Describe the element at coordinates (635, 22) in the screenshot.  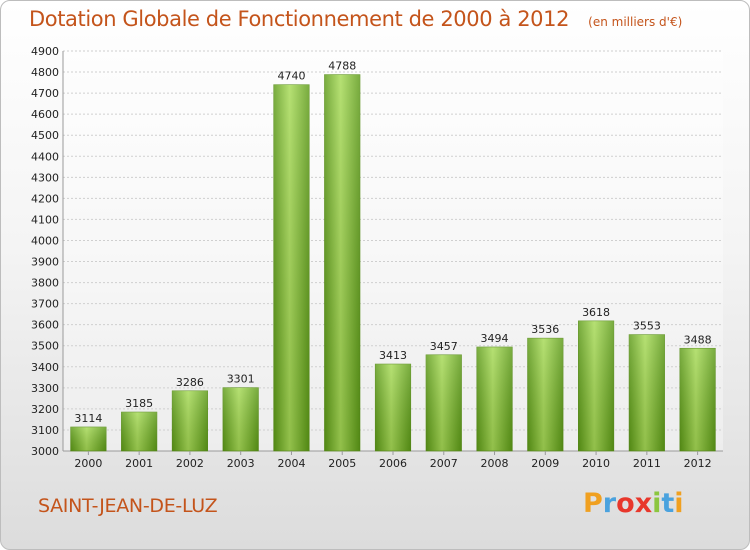
I see `chart-subtitle: (en milliers d'€)` at that location.